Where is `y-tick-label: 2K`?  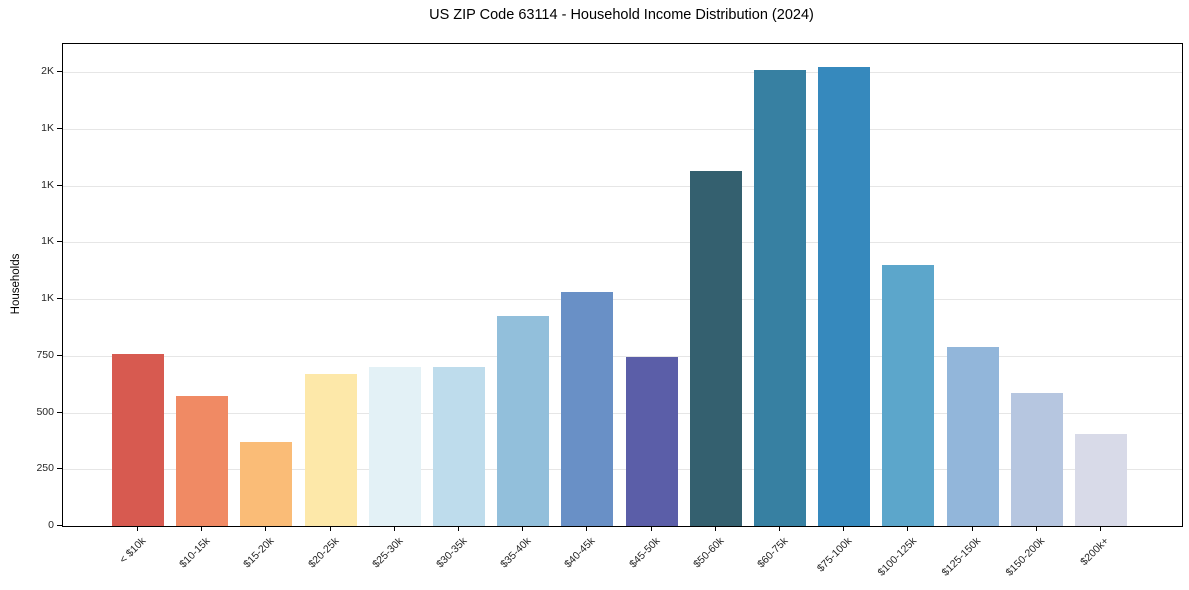
y-tick-label: 2K is located at coordinates (47, 71).